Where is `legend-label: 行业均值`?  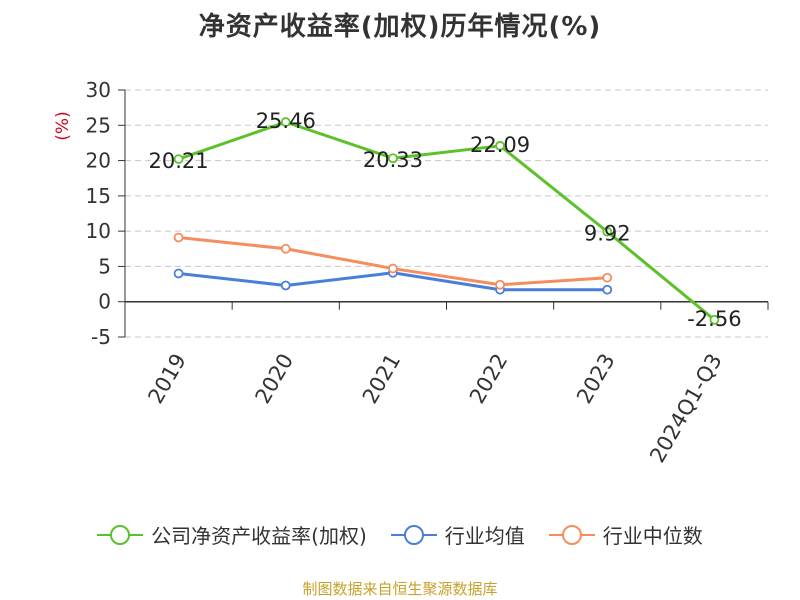 legend-label: 行业均值 is located at coordinates (484, 536).